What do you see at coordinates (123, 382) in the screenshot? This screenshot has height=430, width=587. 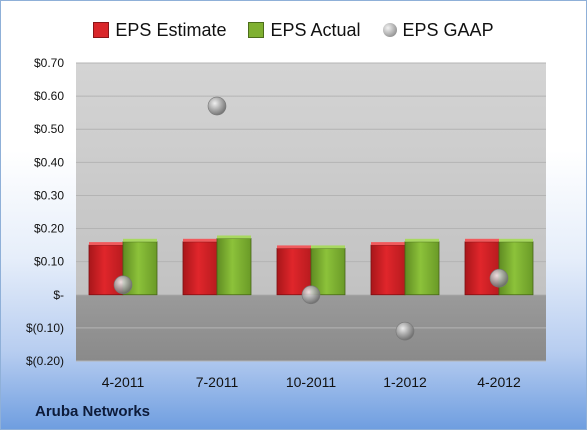 I see `x-tick-label: 4-2011` at bounding box center [123, 382].